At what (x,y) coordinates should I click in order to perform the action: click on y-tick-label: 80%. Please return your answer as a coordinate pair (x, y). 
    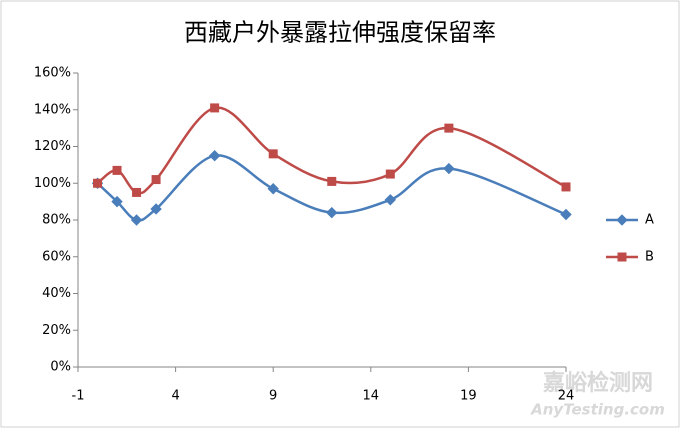
    Looking at the image, I should click on (56, 220).